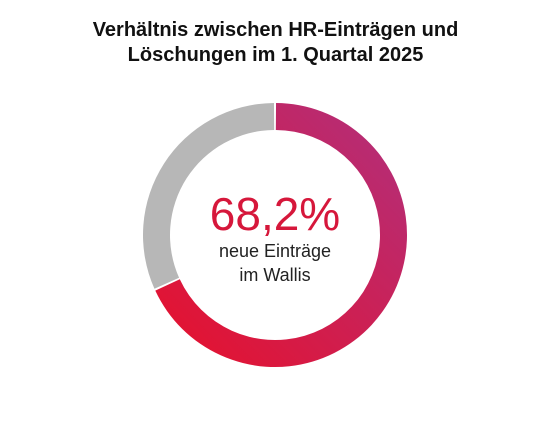  I want to click on center-label-line-1: neue Einträge, so click(275, 251).